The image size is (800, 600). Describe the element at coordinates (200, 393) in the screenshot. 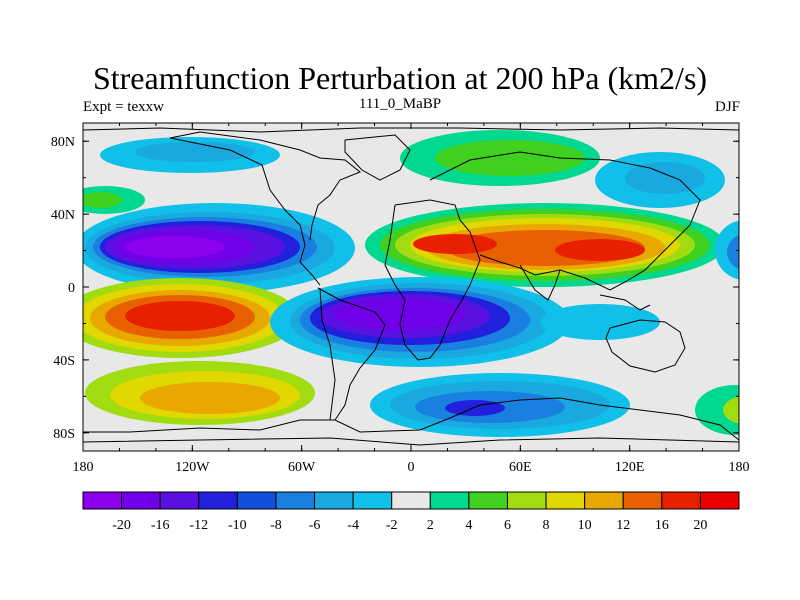

I see `blob-southern-pacific-high` at that location.